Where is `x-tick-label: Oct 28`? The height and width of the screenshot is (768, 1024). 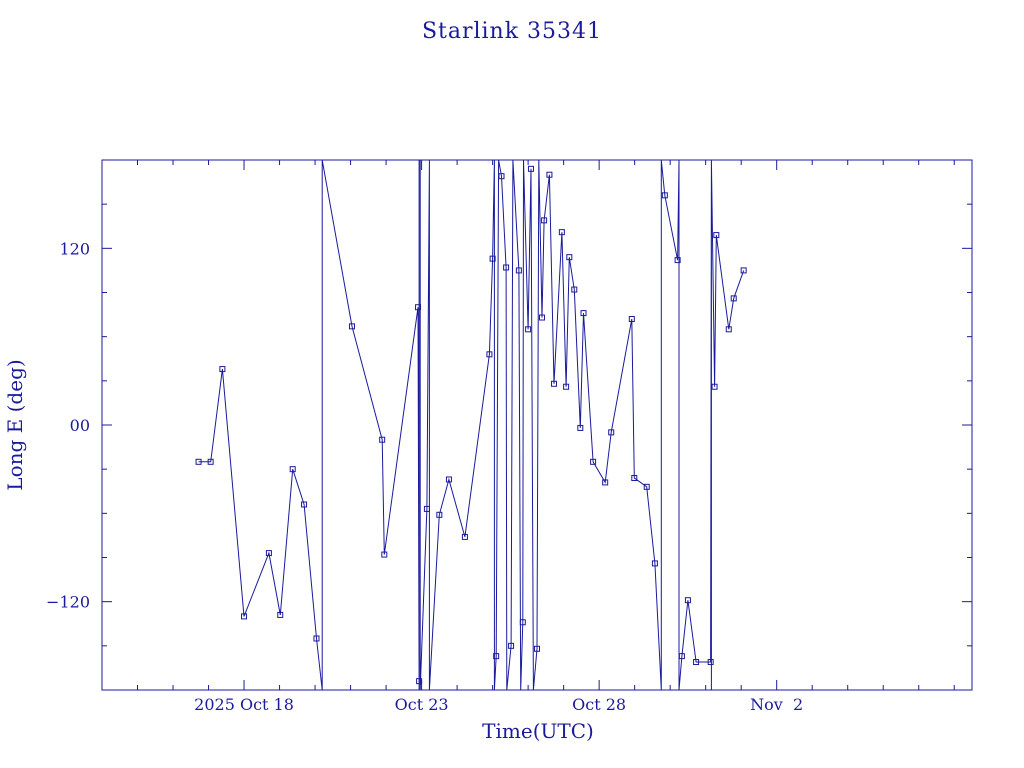
x-tick-label: Oct 28 is located at coordinates (599, 704).